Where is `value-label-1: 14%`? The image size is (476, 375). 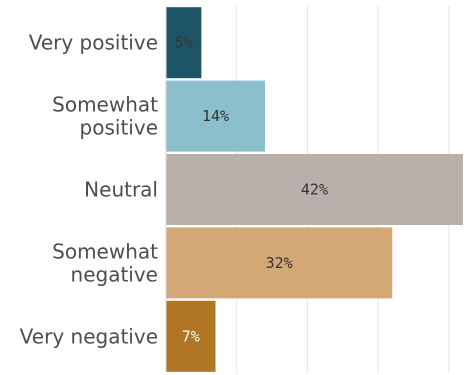
value-label-1: 14% is located at coordinates (215, 116).